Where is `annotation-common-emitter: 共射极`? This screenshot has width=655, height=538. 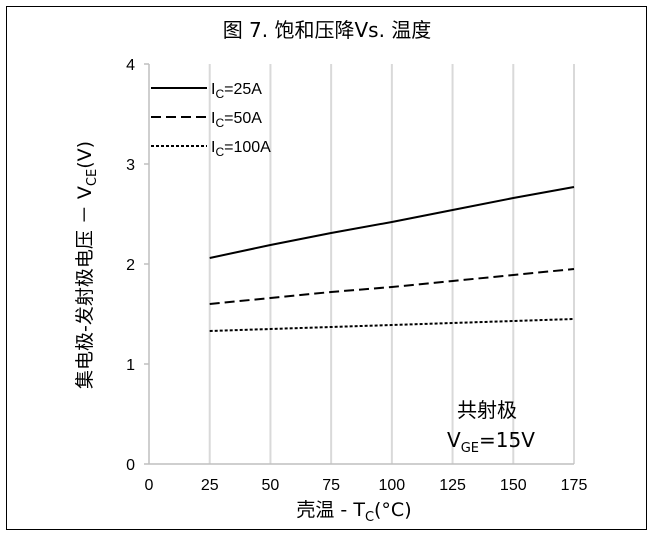 annotation-common-emitter: 共射极 is located at coordinates (487, 410).